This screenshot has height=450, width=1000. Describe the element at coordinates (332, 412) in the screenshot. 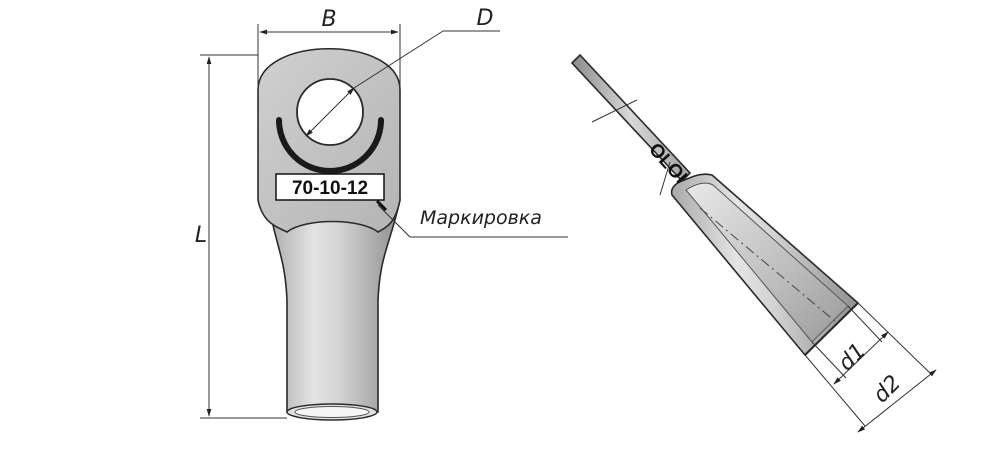

I see `tube-bore` at that location.